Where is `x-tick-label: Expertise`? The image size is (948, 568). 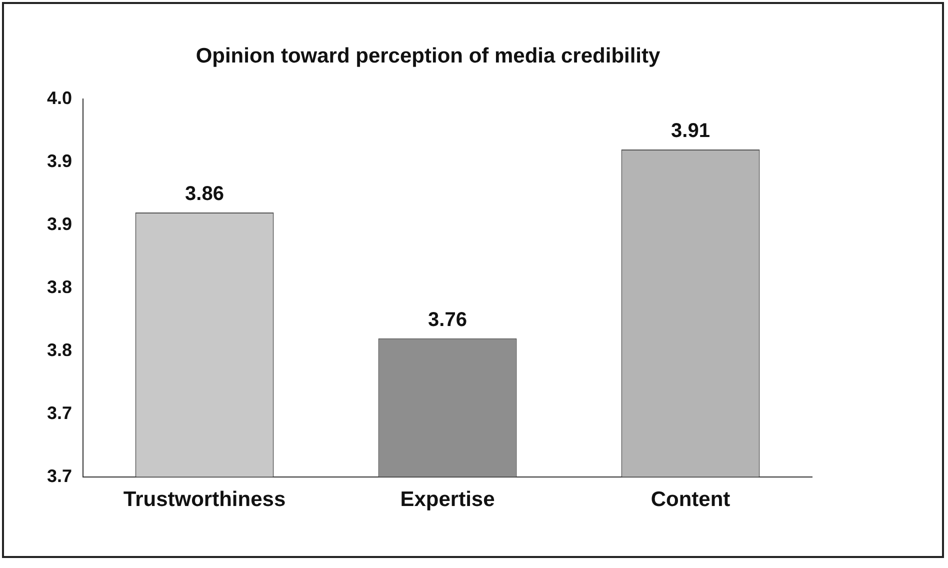 x-tick-label: Expertise is located at coordinates (447, 500).